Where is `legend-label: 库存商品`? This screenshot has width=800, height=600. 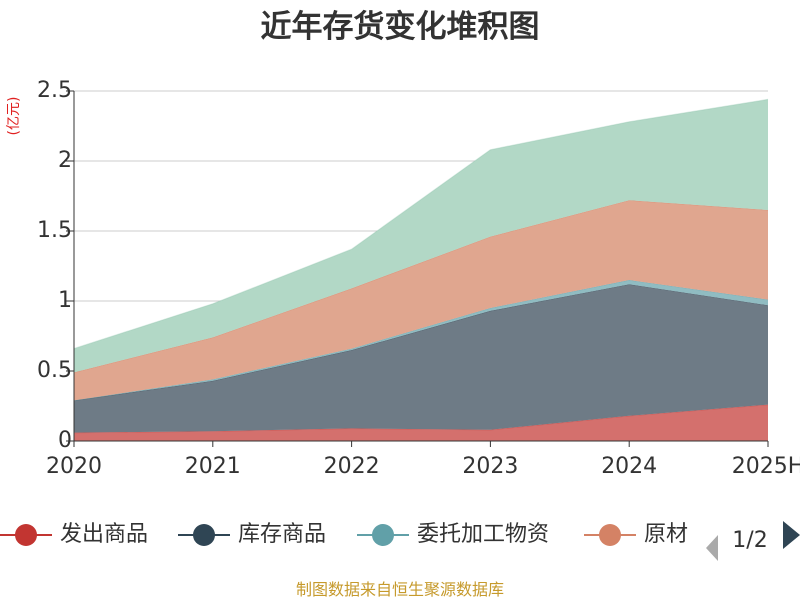
legend-label: 库存商品 is located at coordinates (282, 534).